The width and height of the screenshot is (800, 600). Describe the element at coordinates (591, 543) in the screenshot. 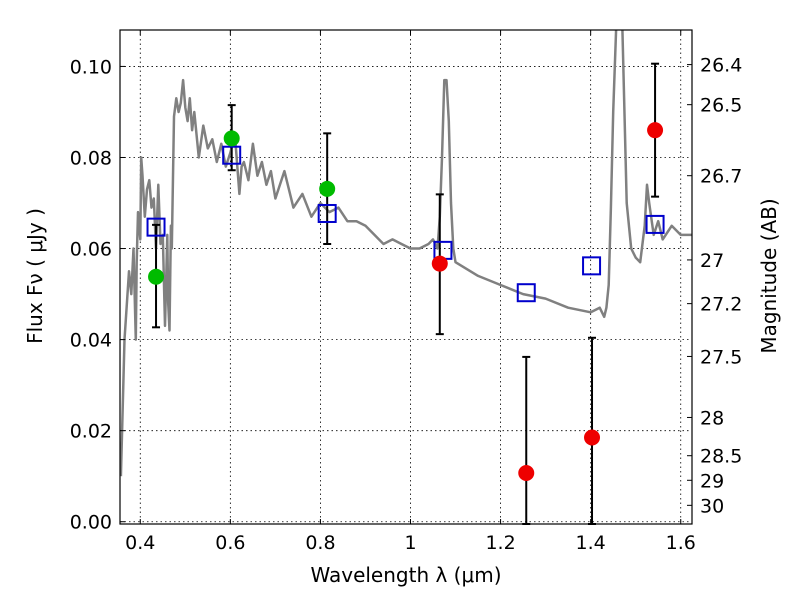

I see `x-tick-label: 1.4` at that location.